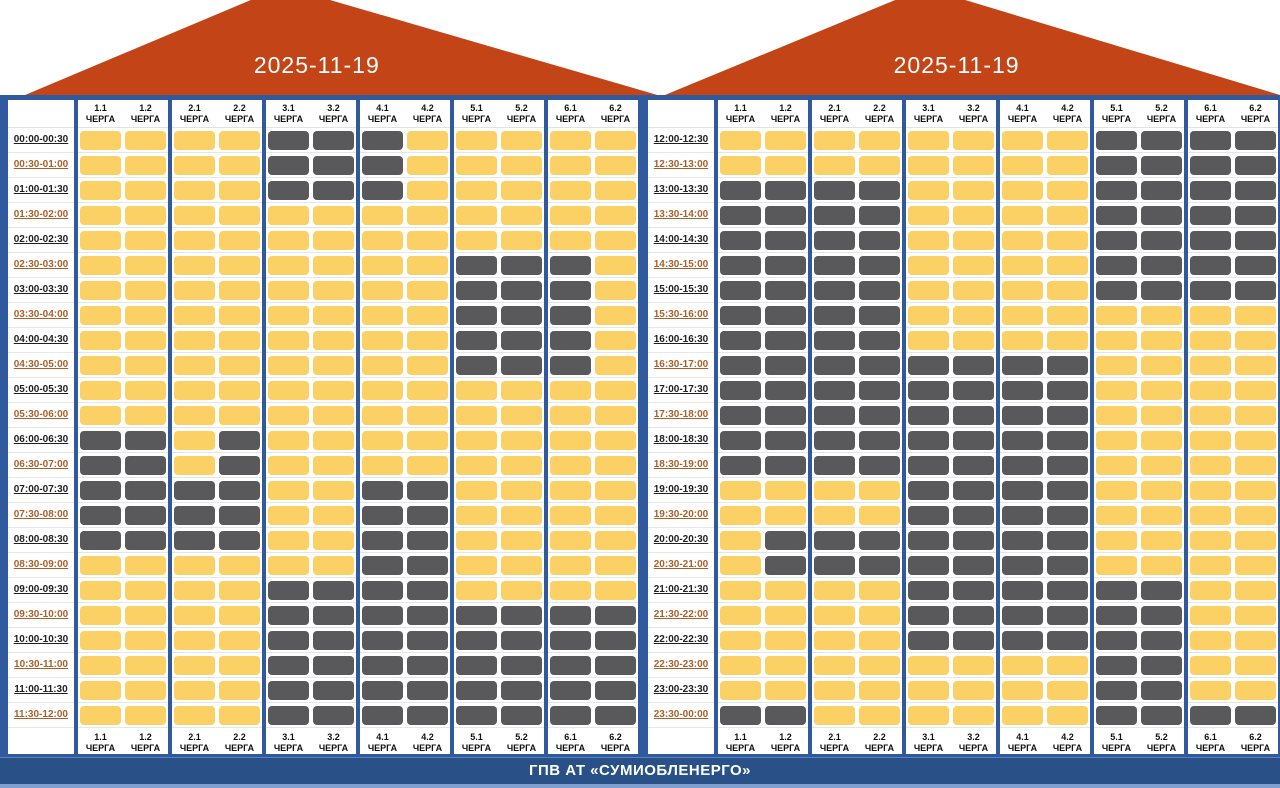 This screenshot has height=788, width=1280. Describe the element at coordinates (973, 115) in the screenshot. I see `queue-header: 3.2 ЧЕРГА` at that location.